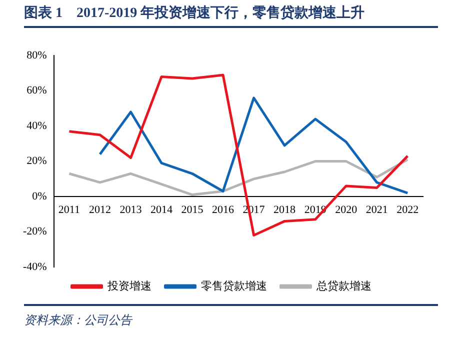 This screenshot has height=346, width=453. What do you see at coordinates (69, 210) in the screenshot?
I see `x-tick-label: 2011` at bounding box center [69, 210].